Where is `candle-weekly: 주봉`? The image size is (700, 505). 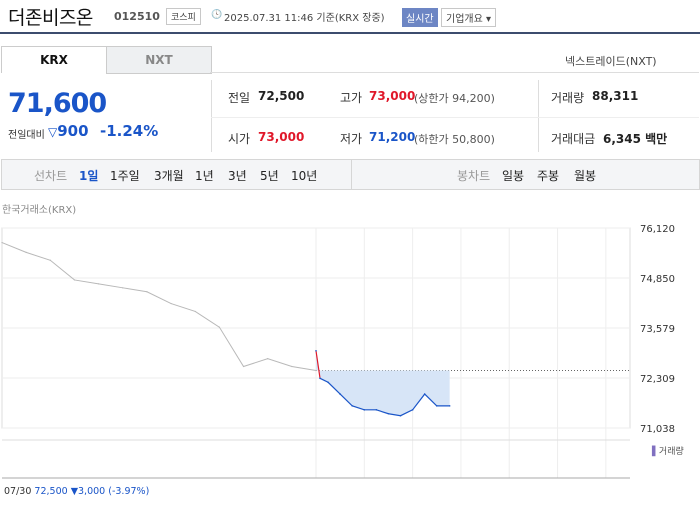
candle-weekly: 주봉 is located at coordinates (548, 176).